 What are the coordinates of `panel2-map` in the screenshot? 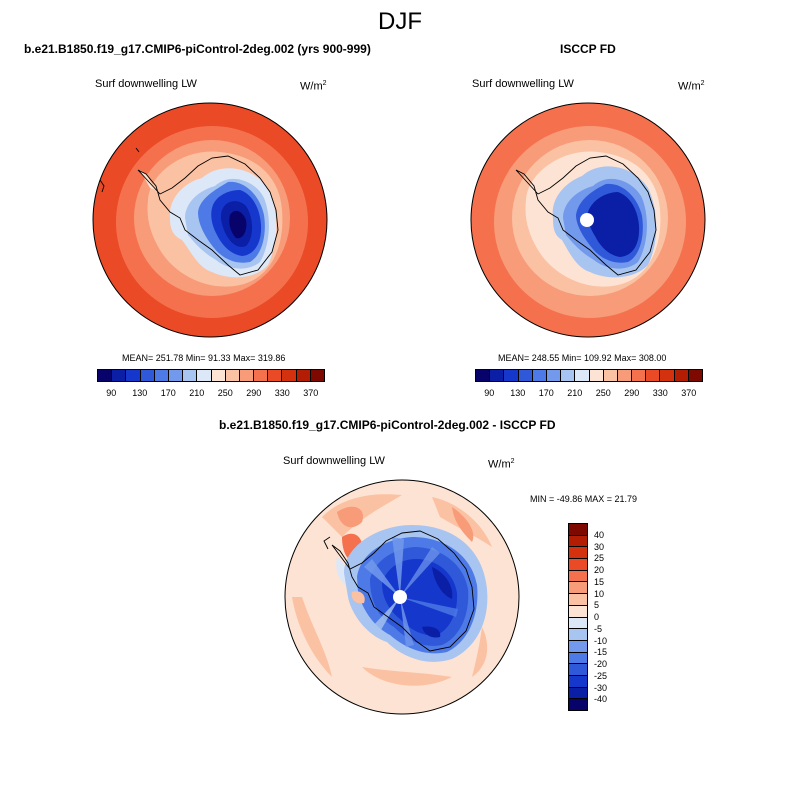 It's located at (588, 220).